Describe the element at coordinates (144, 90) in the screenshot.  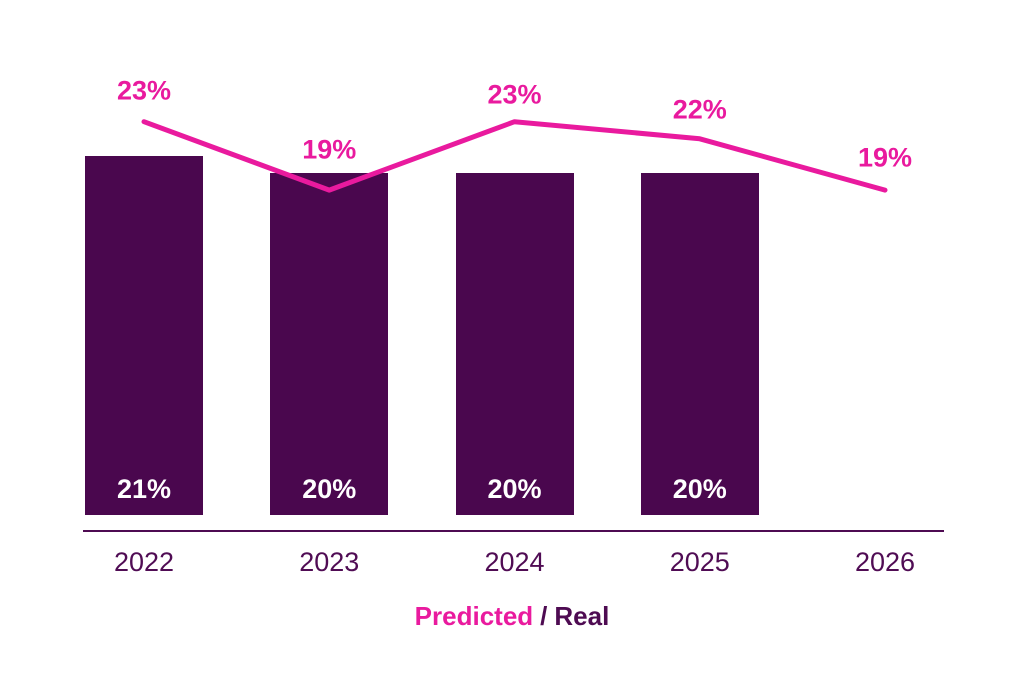
I see `line-point-label-2022: 23%` at that location.